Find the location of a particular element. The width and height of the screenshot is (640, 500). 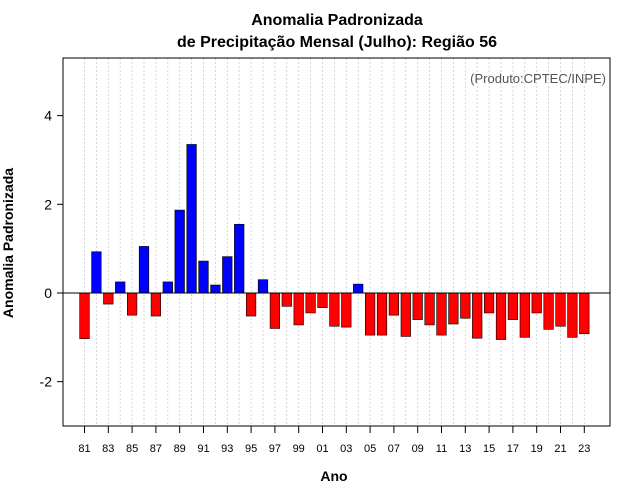

x-tick-label: 05 is located at coordinates (370, 449).